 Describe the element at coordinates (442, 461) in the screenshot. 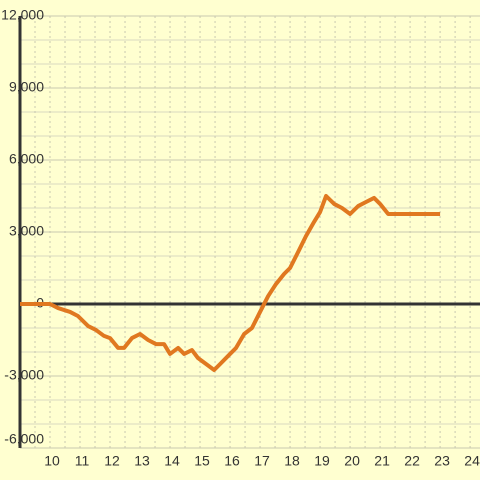

I see `x-tick-label: 23` at that location.